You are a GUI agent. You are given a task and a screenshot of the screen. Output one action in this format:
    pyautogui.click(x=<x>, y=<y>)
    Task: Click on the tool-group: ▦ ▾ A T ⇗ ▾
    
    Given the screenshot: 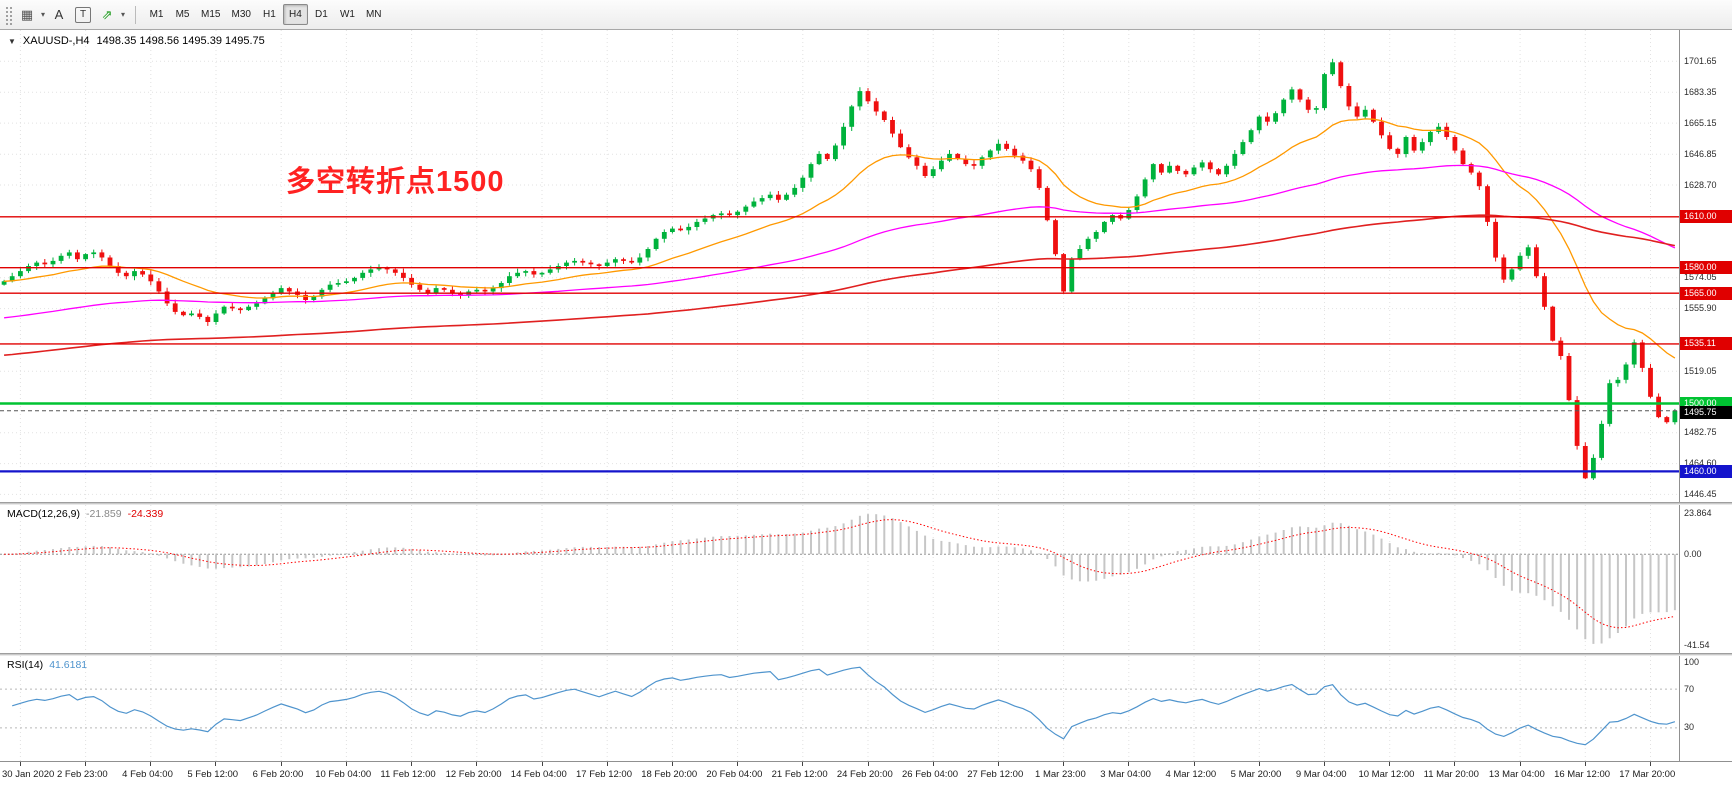 What is the action you would take?
    pyautogui.click(x=71, y=15)
    